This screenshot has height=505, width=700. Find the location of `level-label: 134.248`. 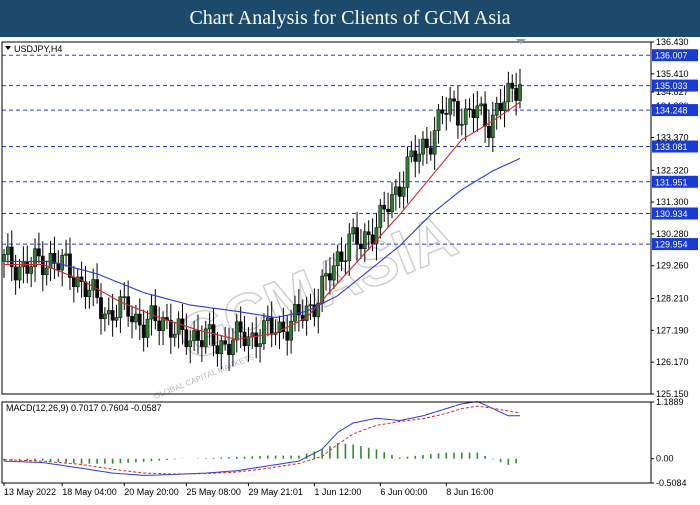

level-label: 134.248 is located at coordinates (671, 111).